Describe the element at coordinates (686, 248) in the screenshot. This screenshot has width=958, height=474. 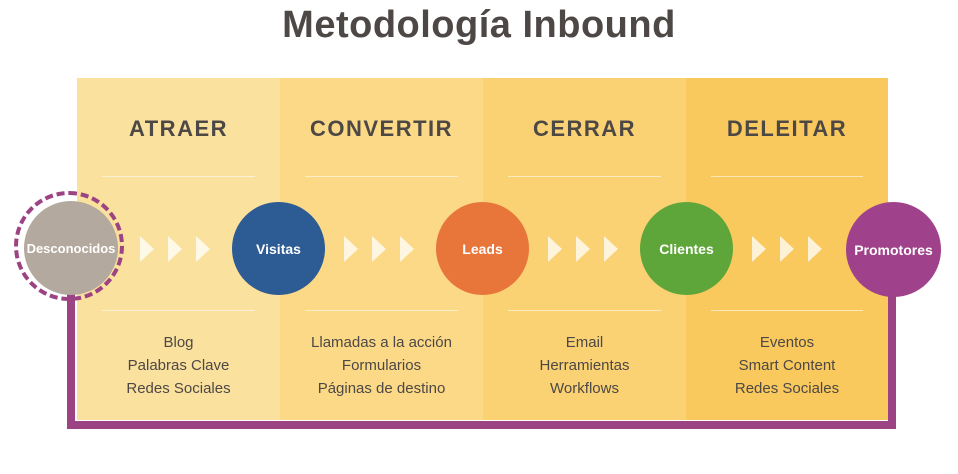
I see `stage-clientes: Clientes` at that location.